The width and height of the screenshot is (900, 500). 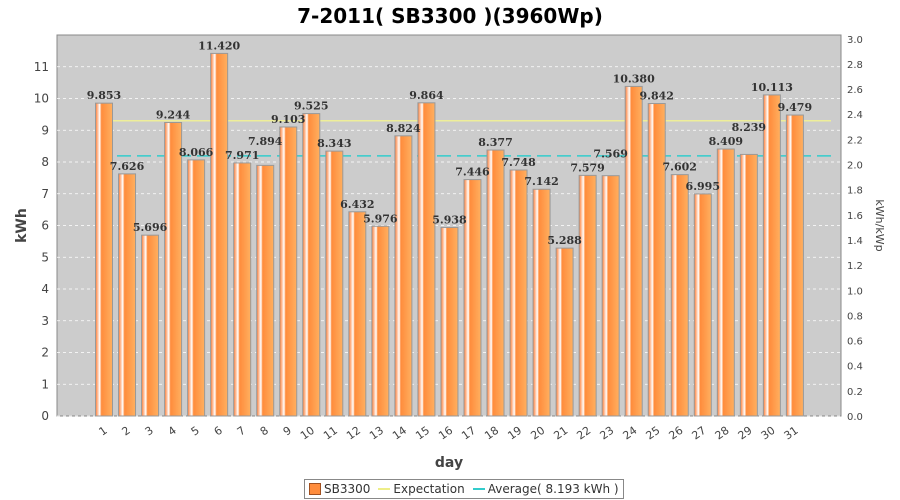 What do you see at coordinates (173, 115) in the screenshot?
I see `data-label: 9.244` at bounding box center [173, 115].